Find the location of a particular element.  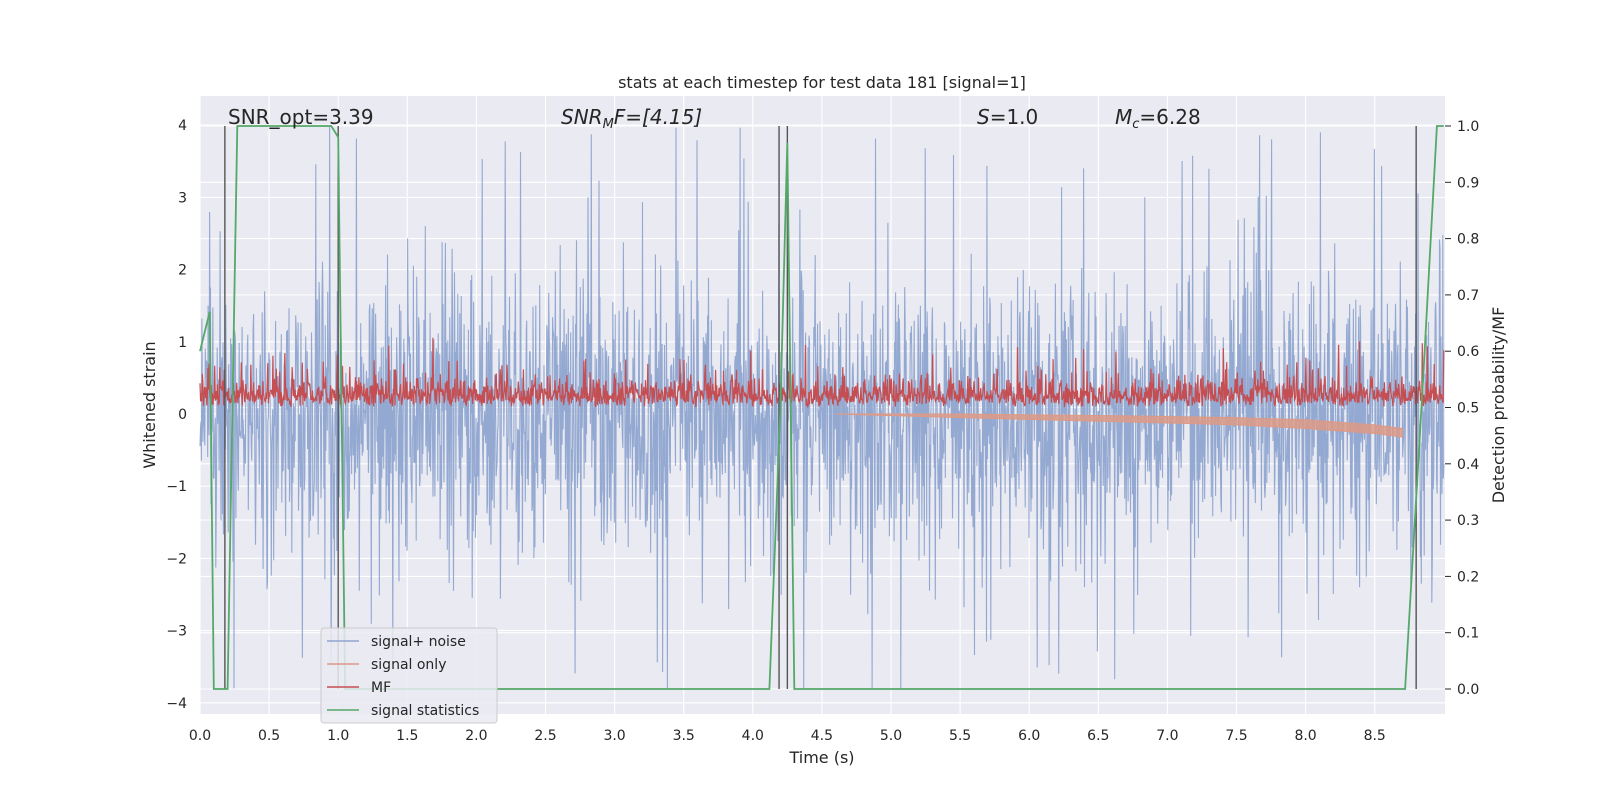

mf-trace is located at coordinates (822, 373).